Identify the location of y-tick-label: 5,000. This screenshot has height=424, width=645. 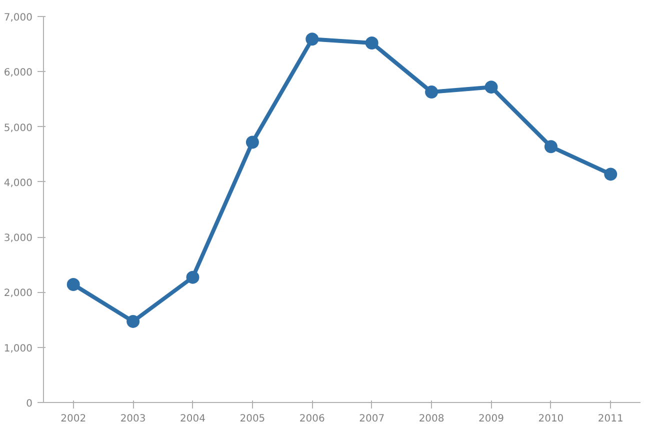
(18, 128).